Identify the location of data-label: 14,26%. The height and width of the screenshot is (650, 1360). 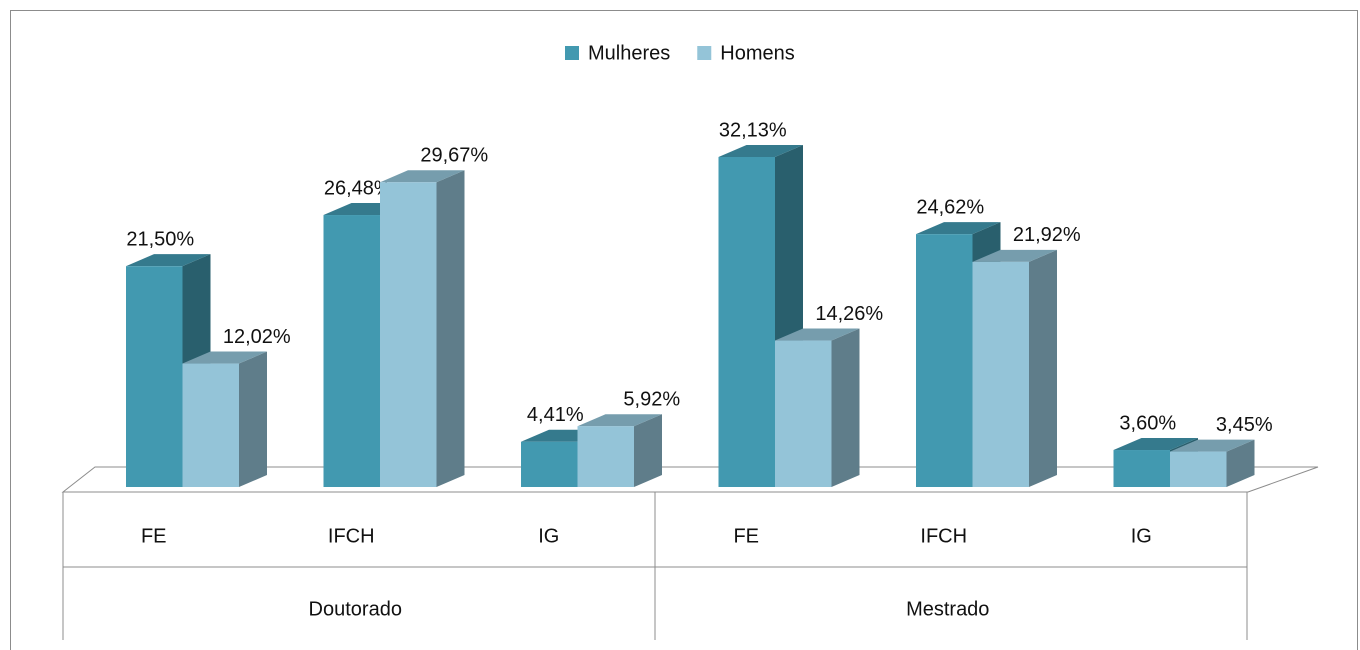
(849, 314).